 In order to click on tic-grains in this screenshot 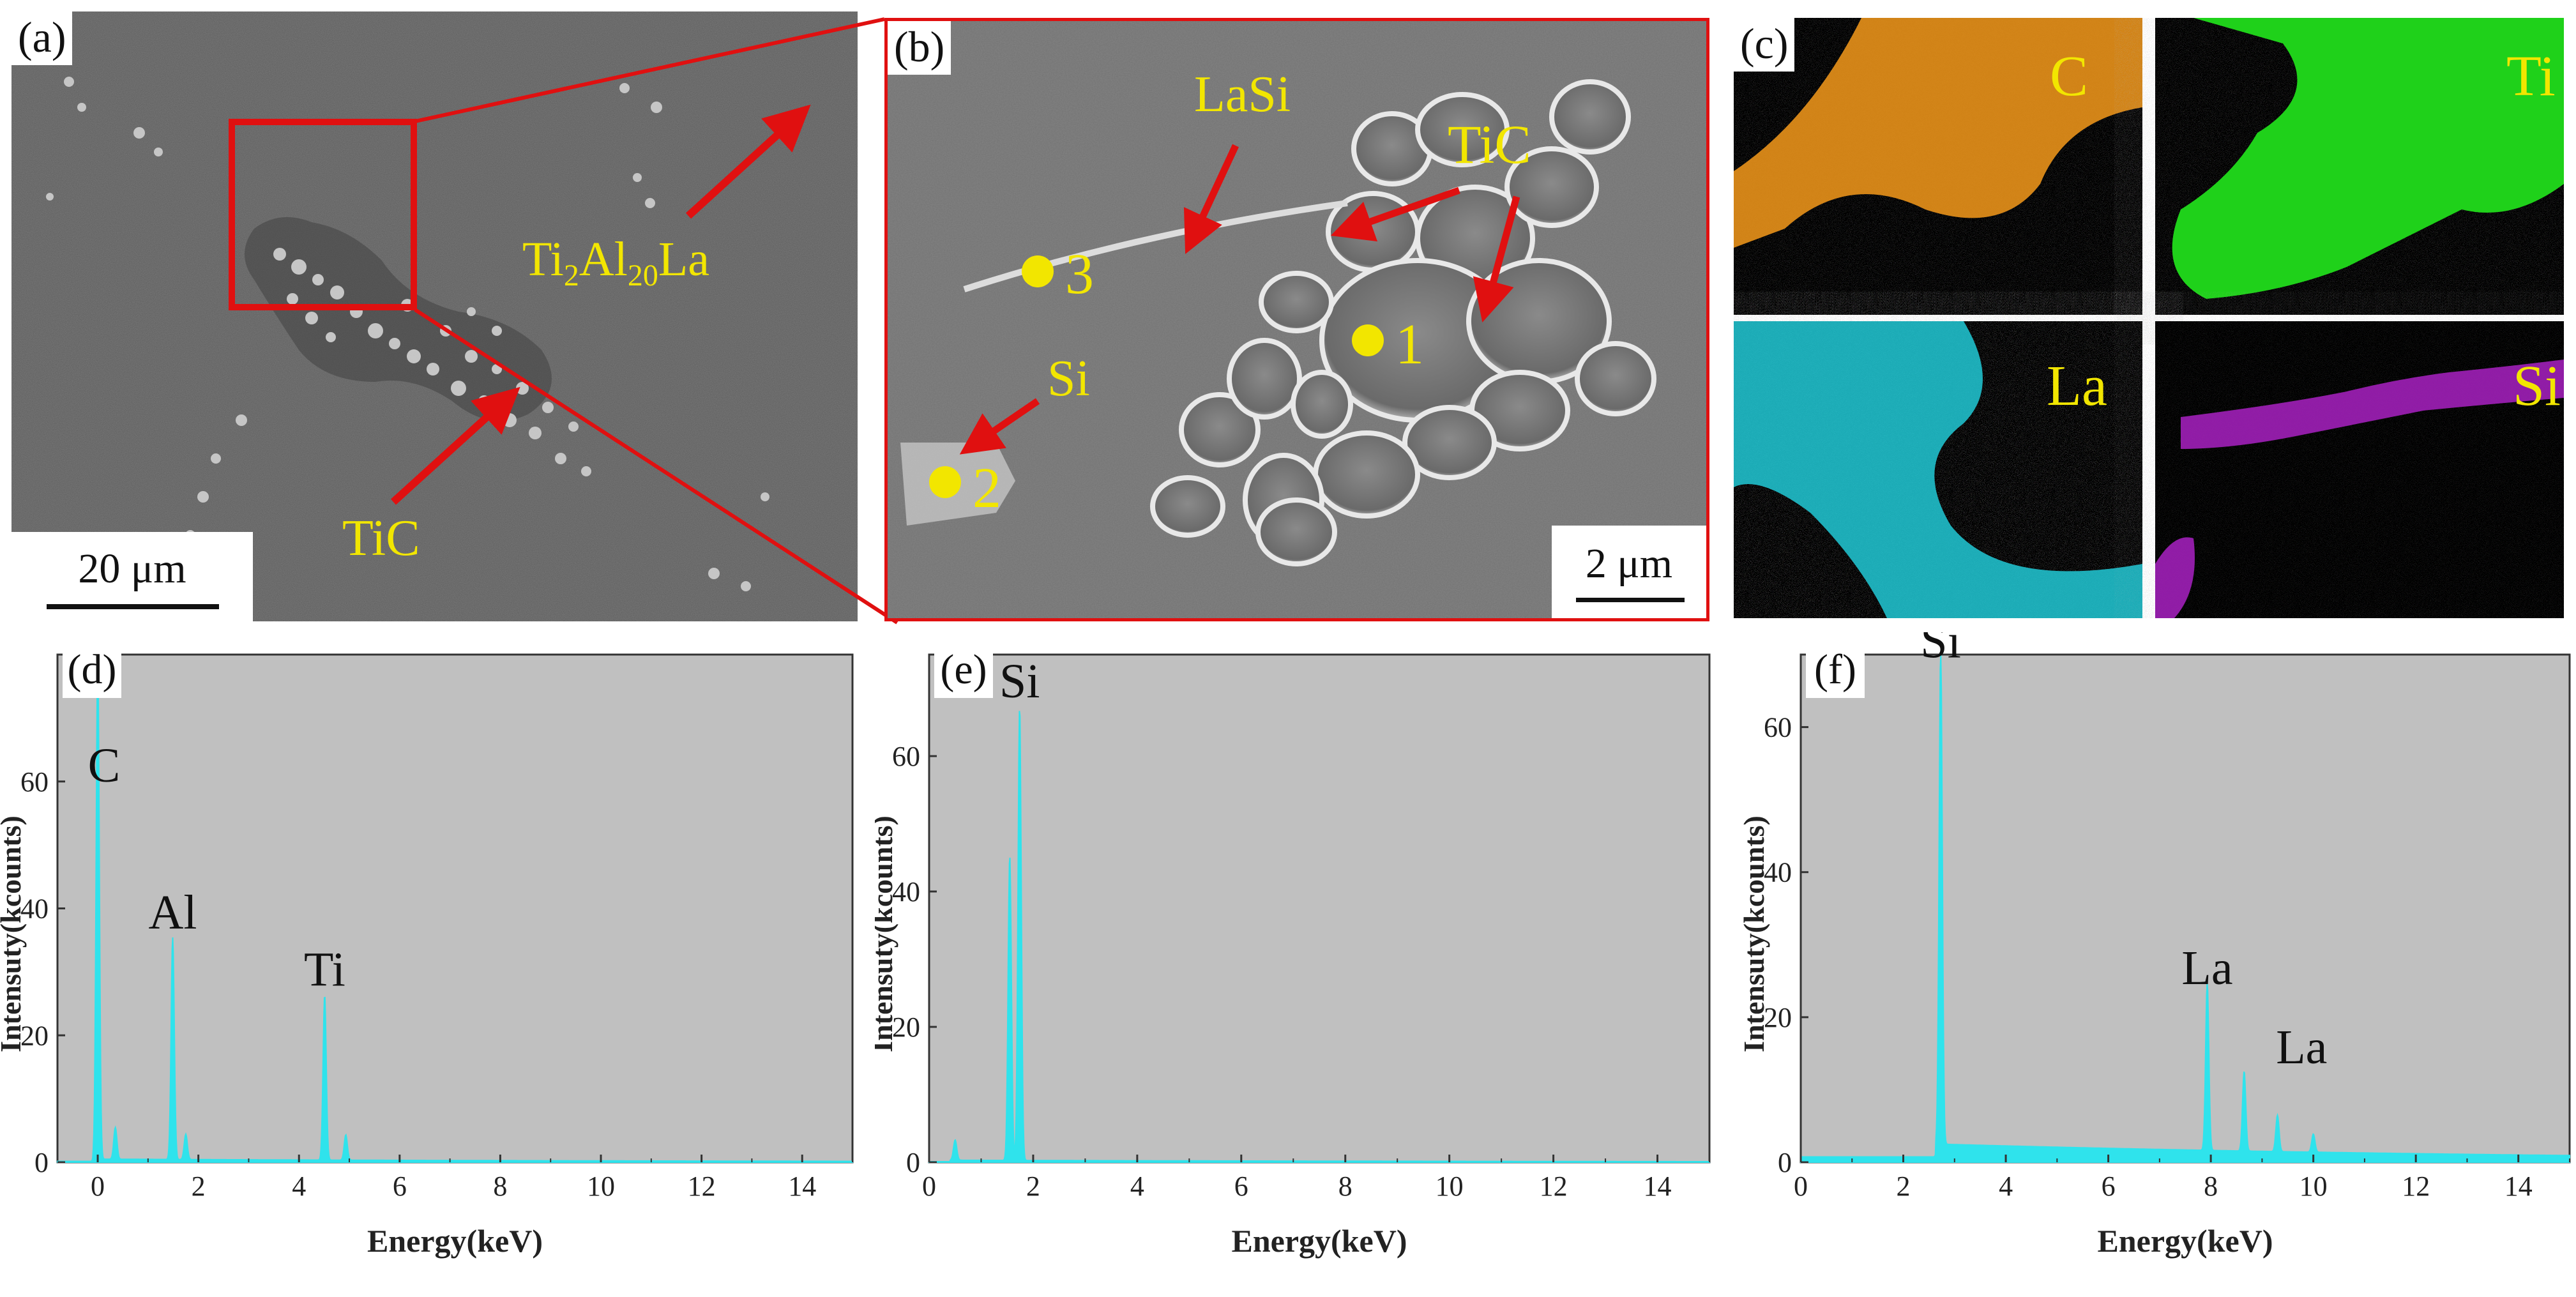, I will do `click(1403, 322)`.